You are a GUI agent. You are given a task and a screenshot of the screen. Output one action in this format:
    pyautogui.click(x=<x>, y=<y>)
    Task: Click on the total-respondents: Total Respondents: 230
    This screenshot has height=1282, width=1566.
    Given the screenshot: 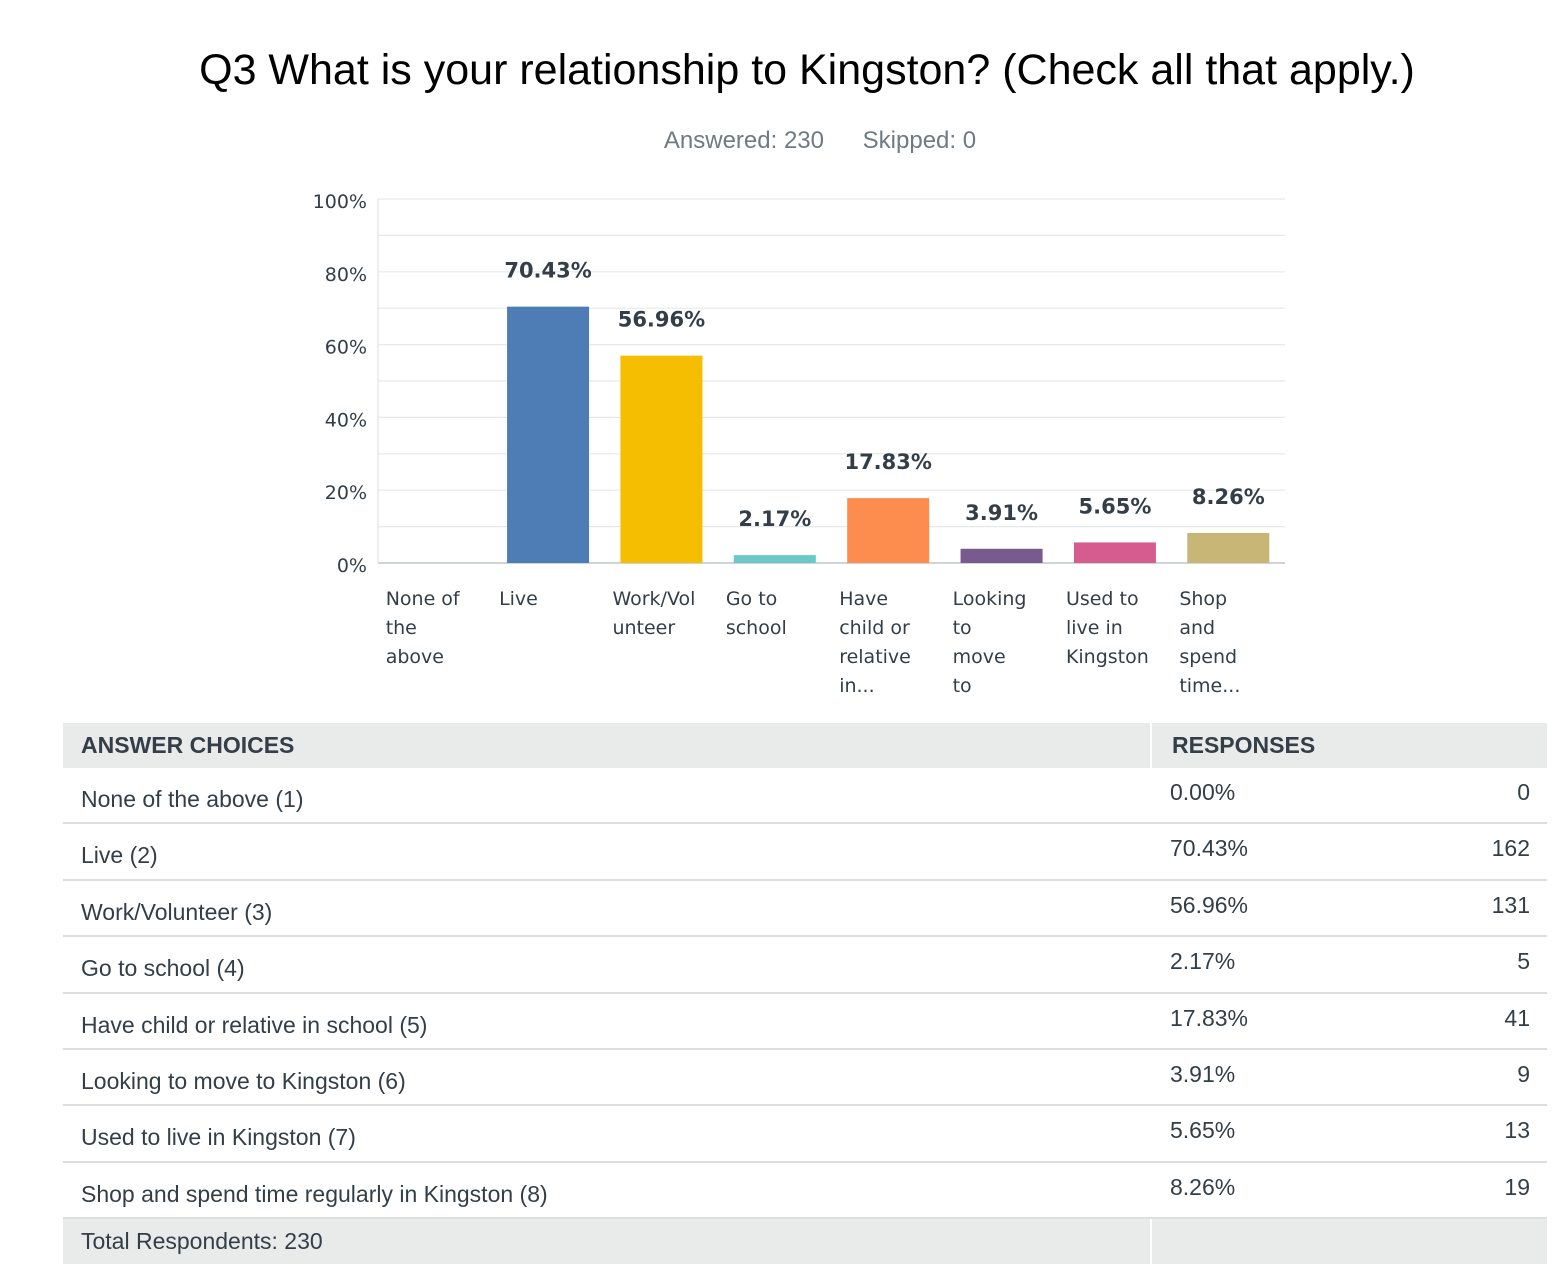 What is the action you would take?
    pyautogui.click(x=202, y=1241)
    